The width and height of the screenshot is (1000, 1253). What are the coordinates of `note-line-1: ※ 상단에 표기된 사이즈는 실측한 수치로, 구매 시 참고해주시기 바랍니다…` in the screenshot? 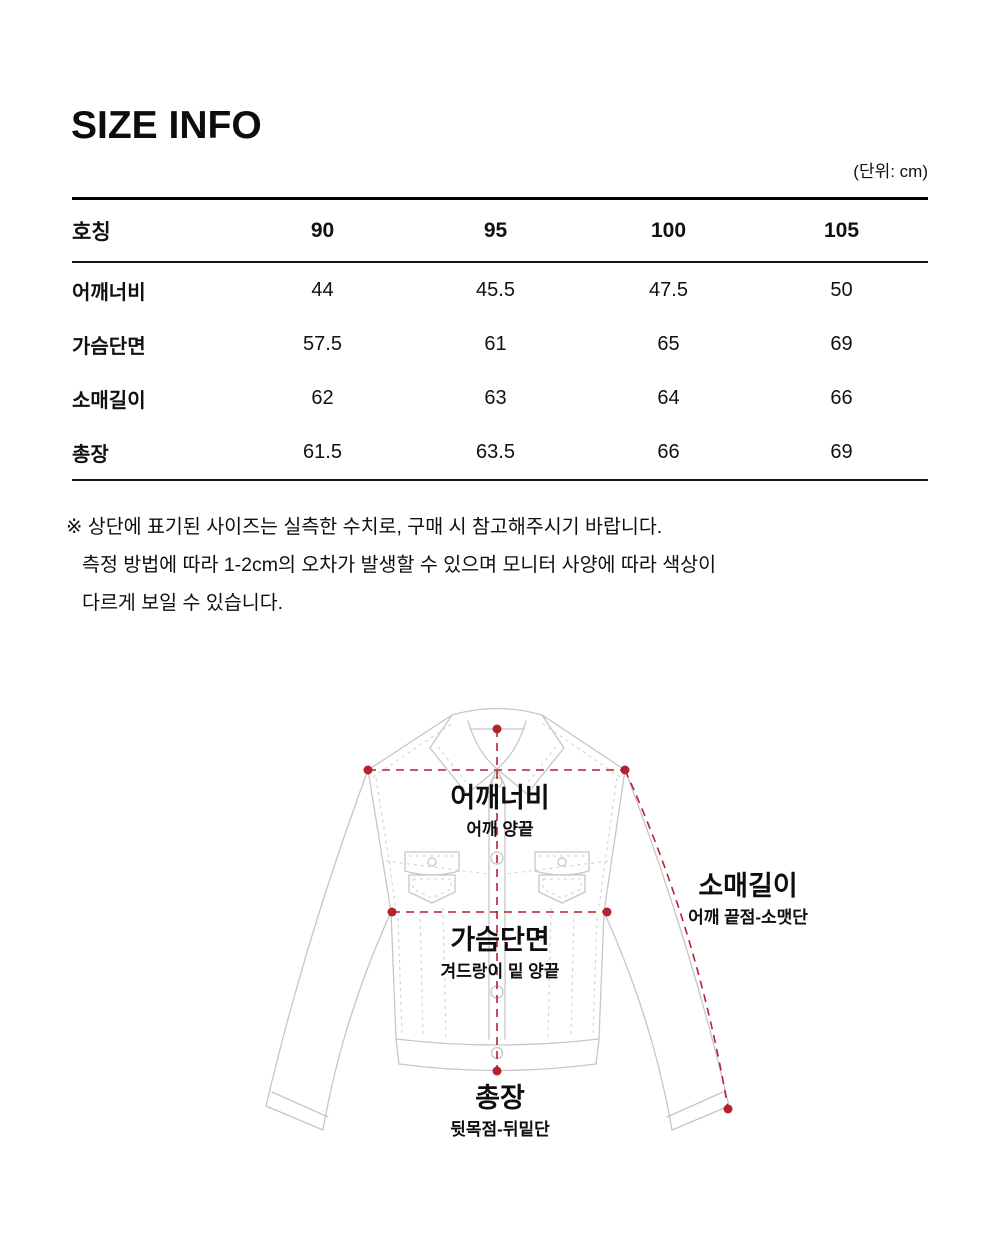 It's located at (364, 527).